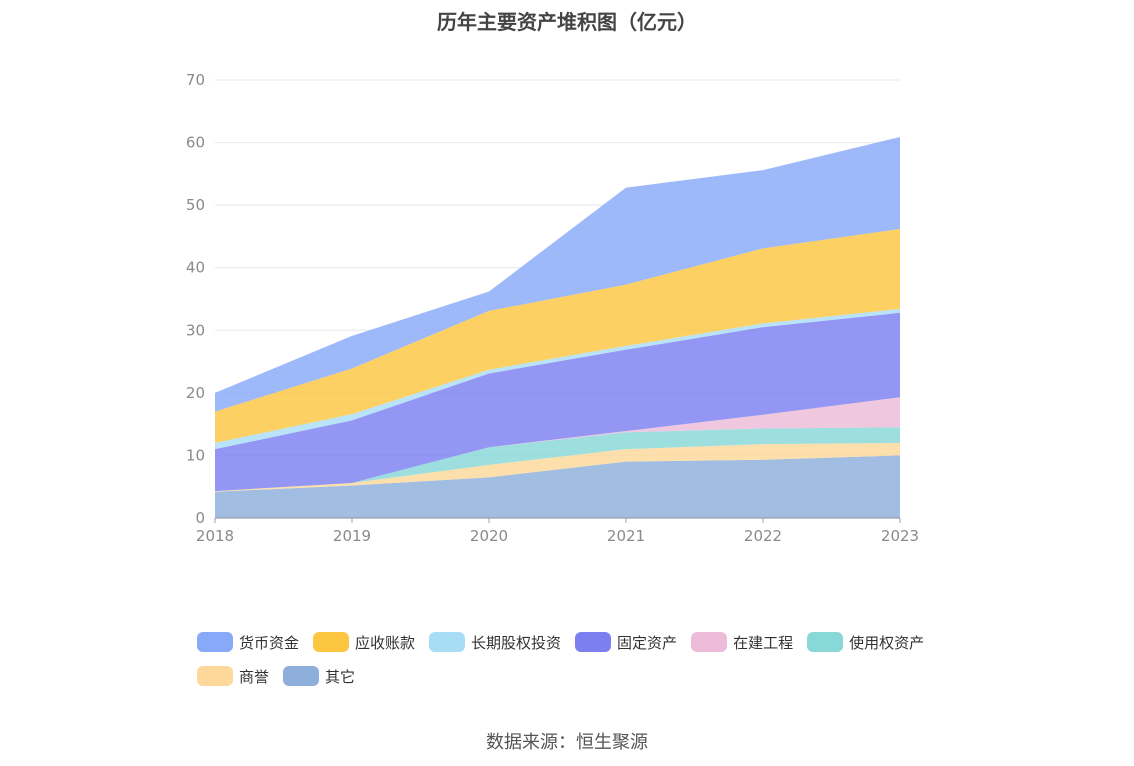 This screenshot has width=1134, height=766. I want to click on x-tick-label: 2019, so click(352, 536).